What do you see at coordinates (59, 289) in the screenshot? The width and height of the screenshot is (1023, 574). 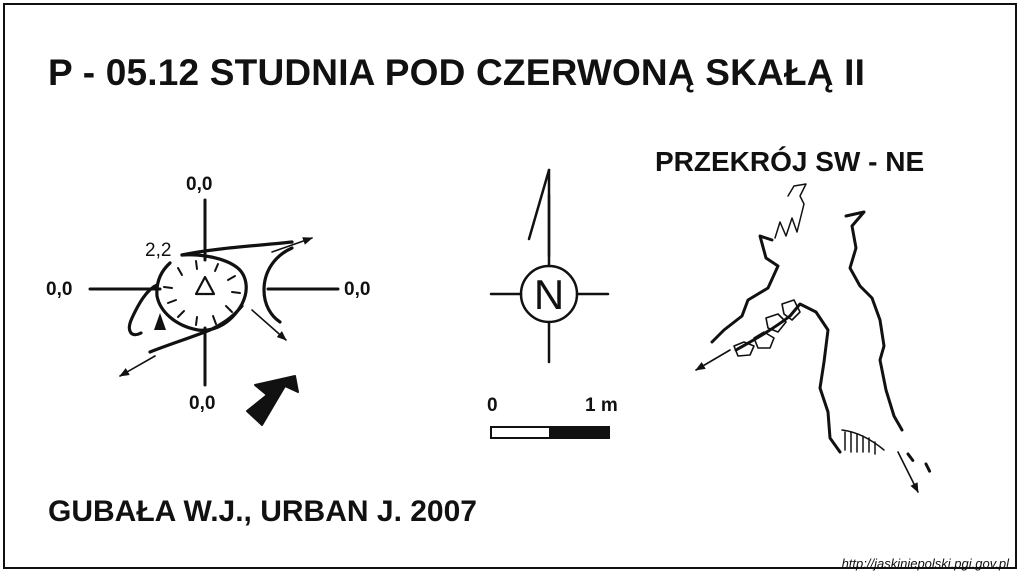 I see `plan-label-left: 0,0` at bounding box center [59, 289].